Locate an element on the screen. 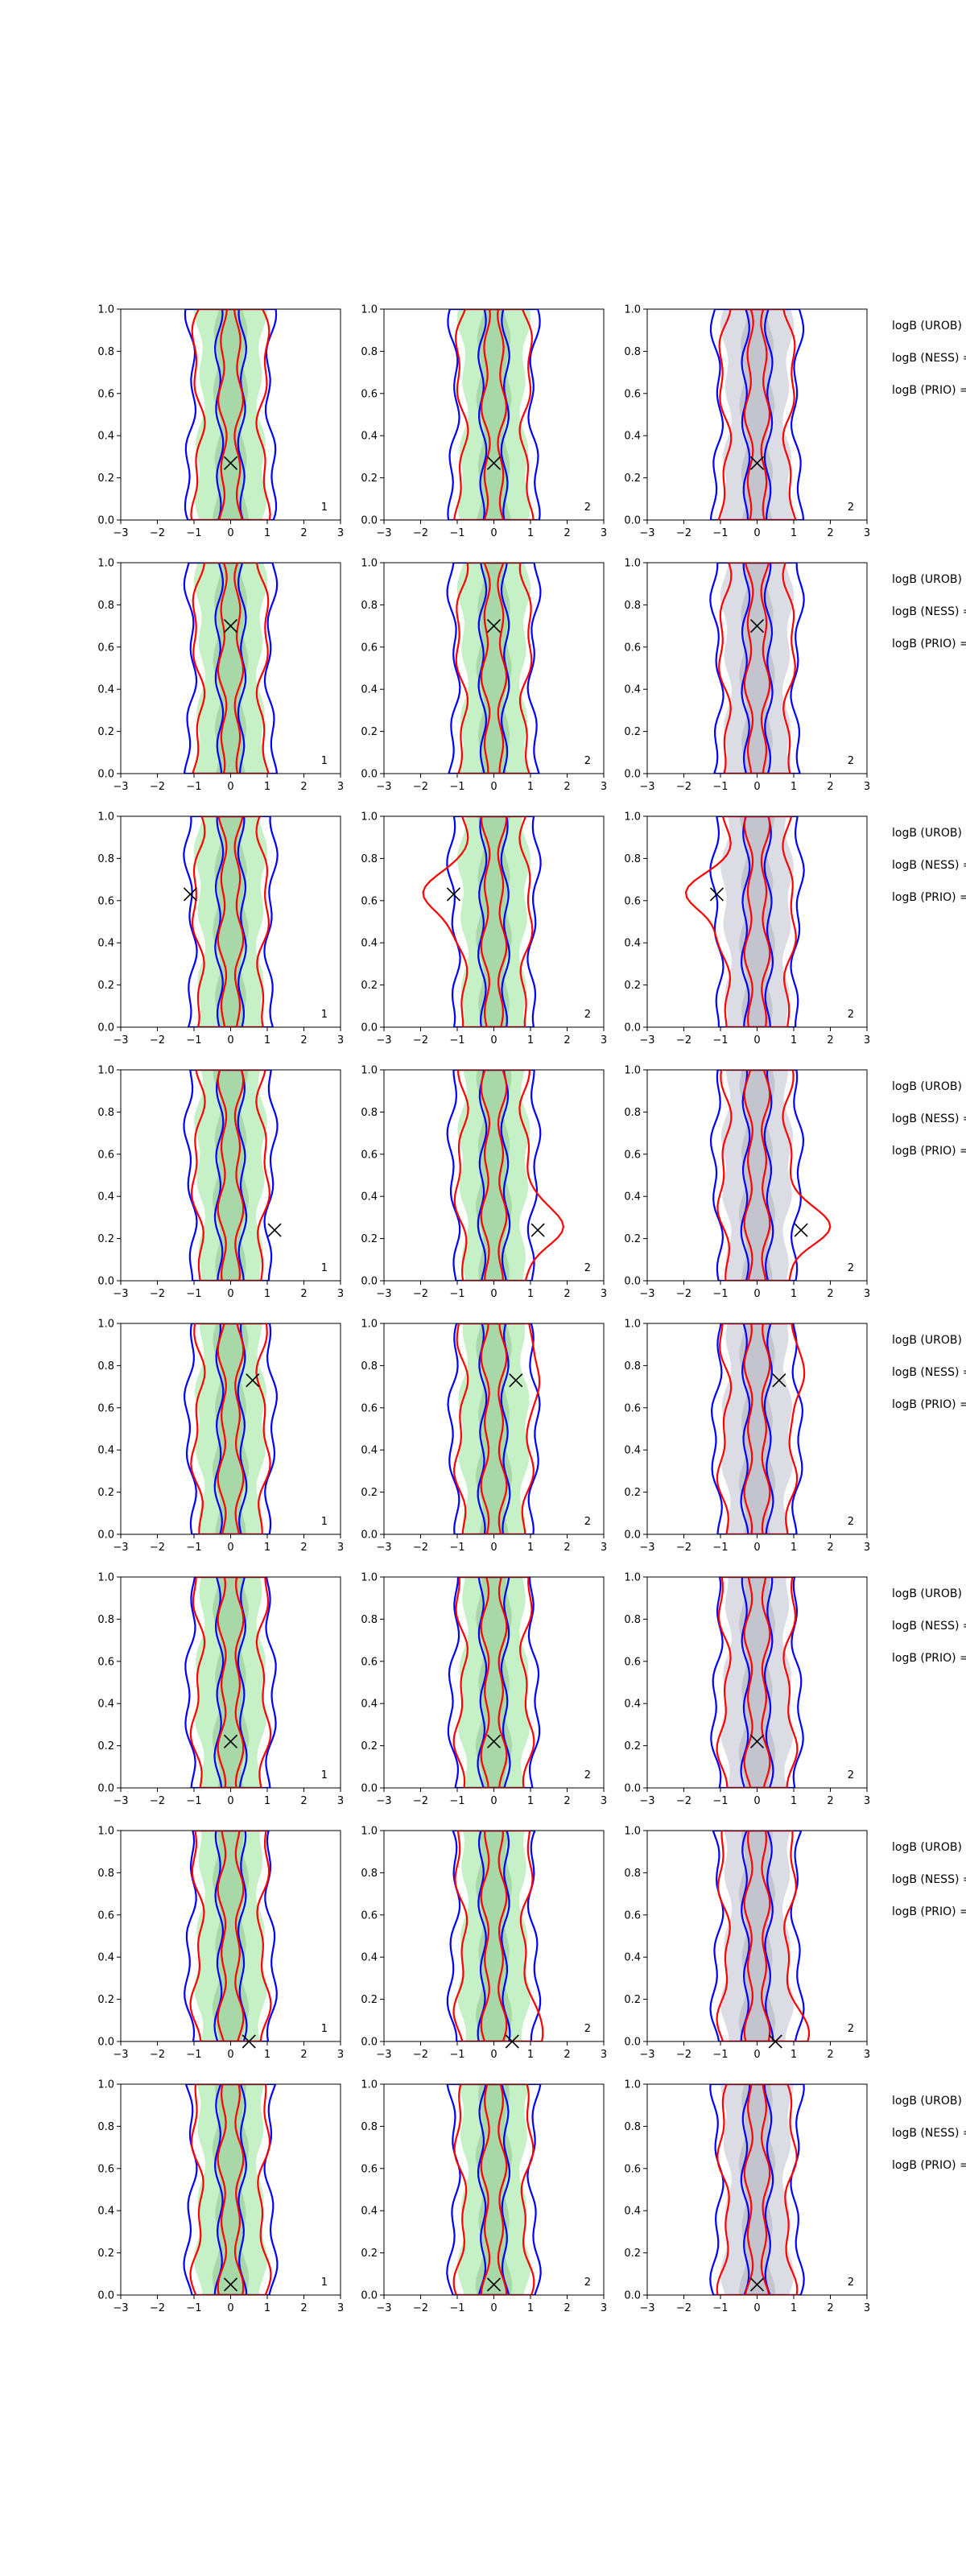  row-side-label: logB (NESS) = is located at coordinates (929, 358).